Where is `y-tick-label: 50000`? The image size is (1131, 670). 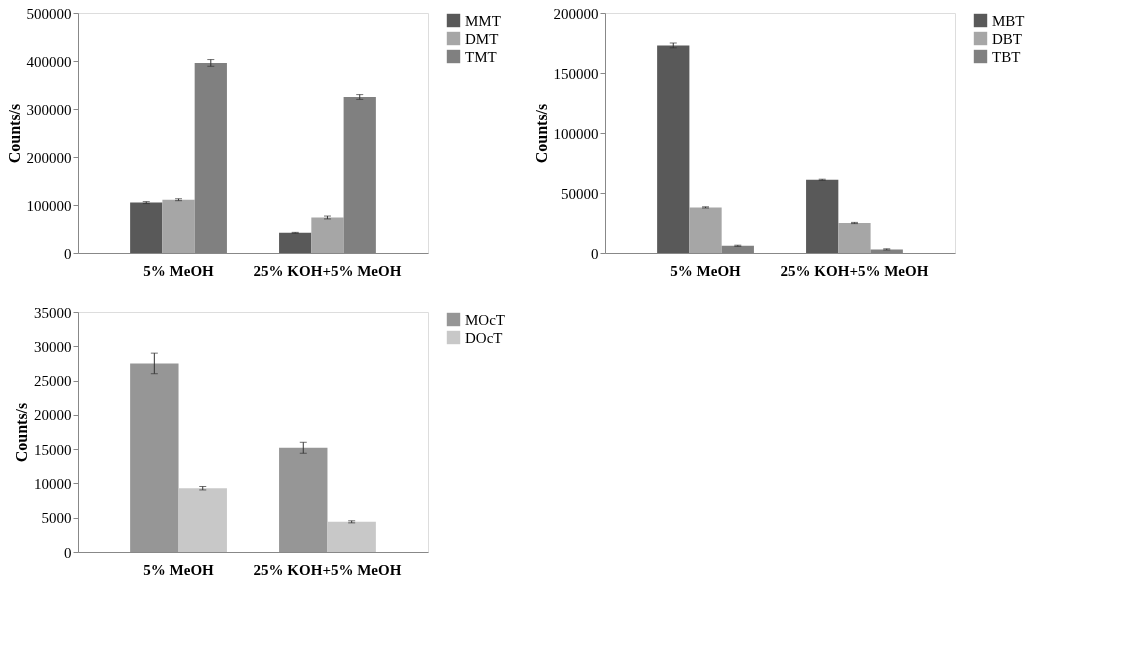 y-tick-label: 50000 is located at coordinates (580, 193).